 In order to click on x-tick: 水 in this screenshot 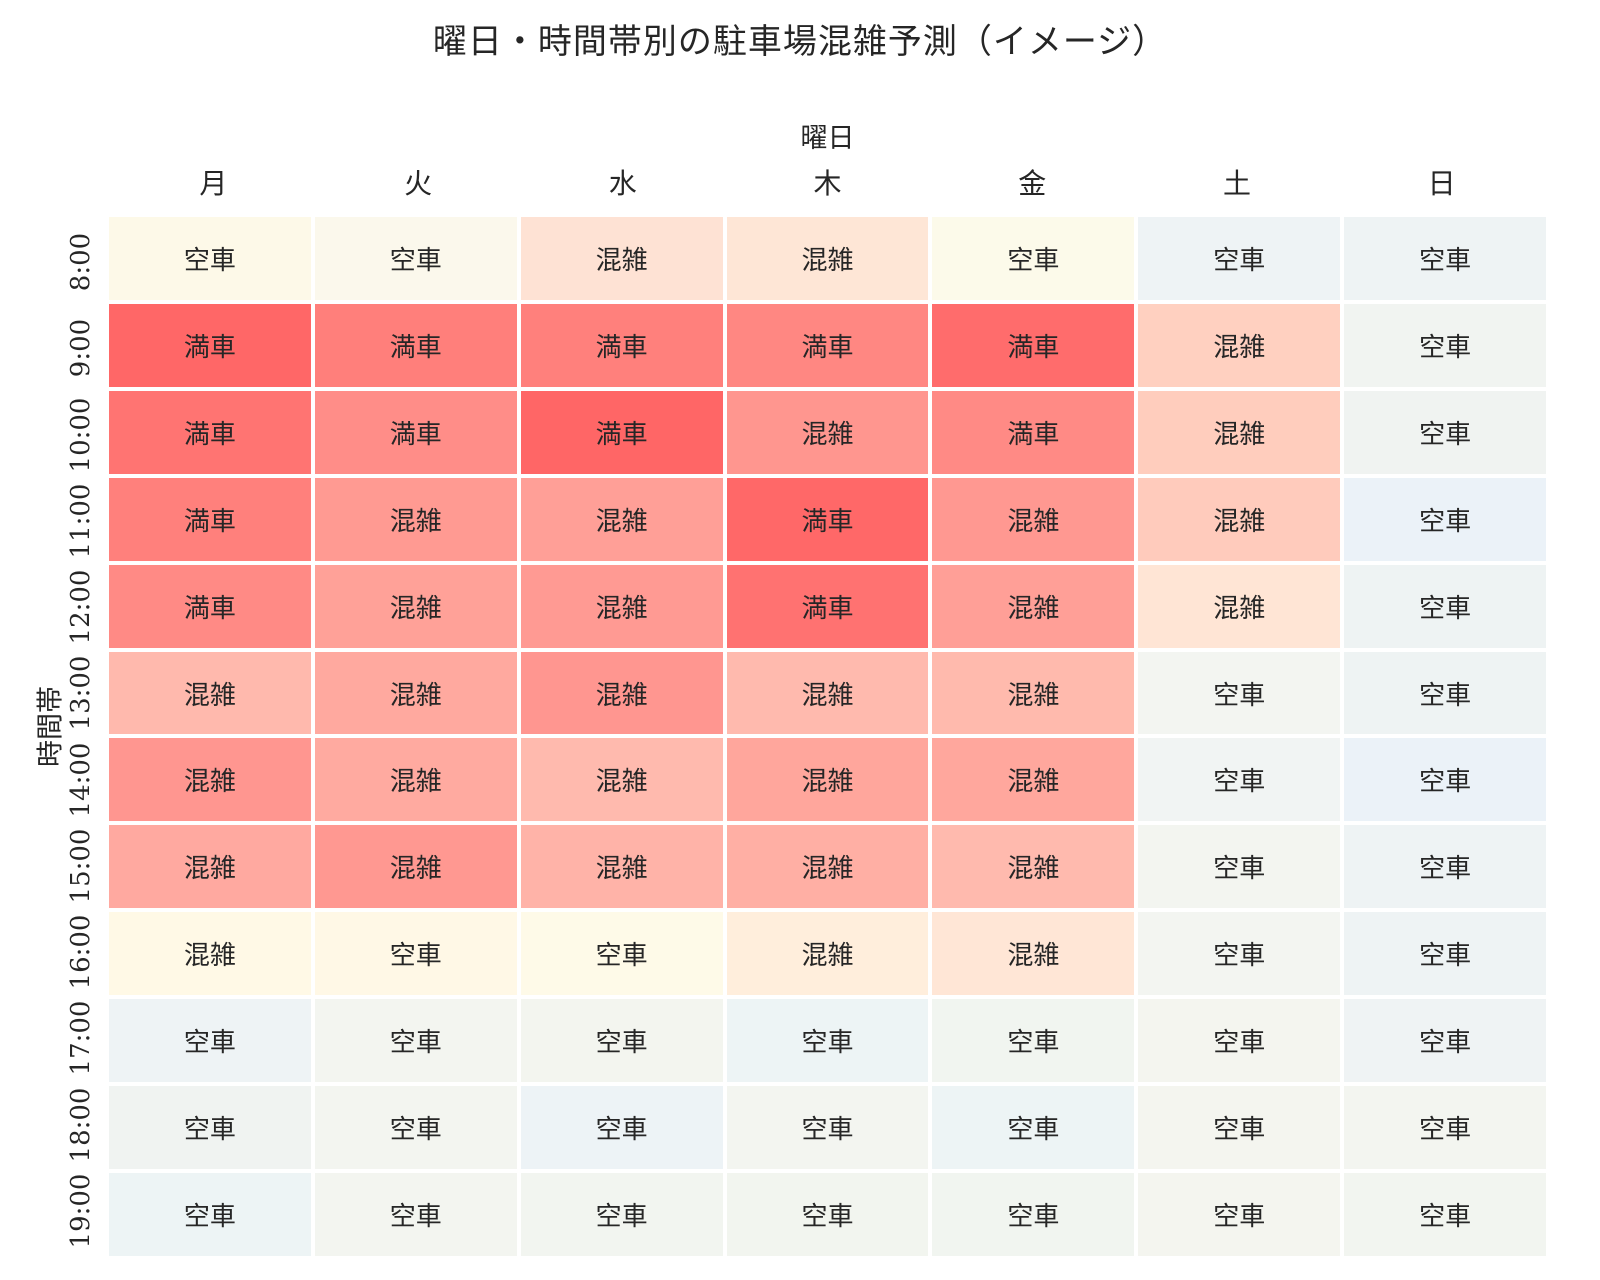, I will do `click(622, 183)`.